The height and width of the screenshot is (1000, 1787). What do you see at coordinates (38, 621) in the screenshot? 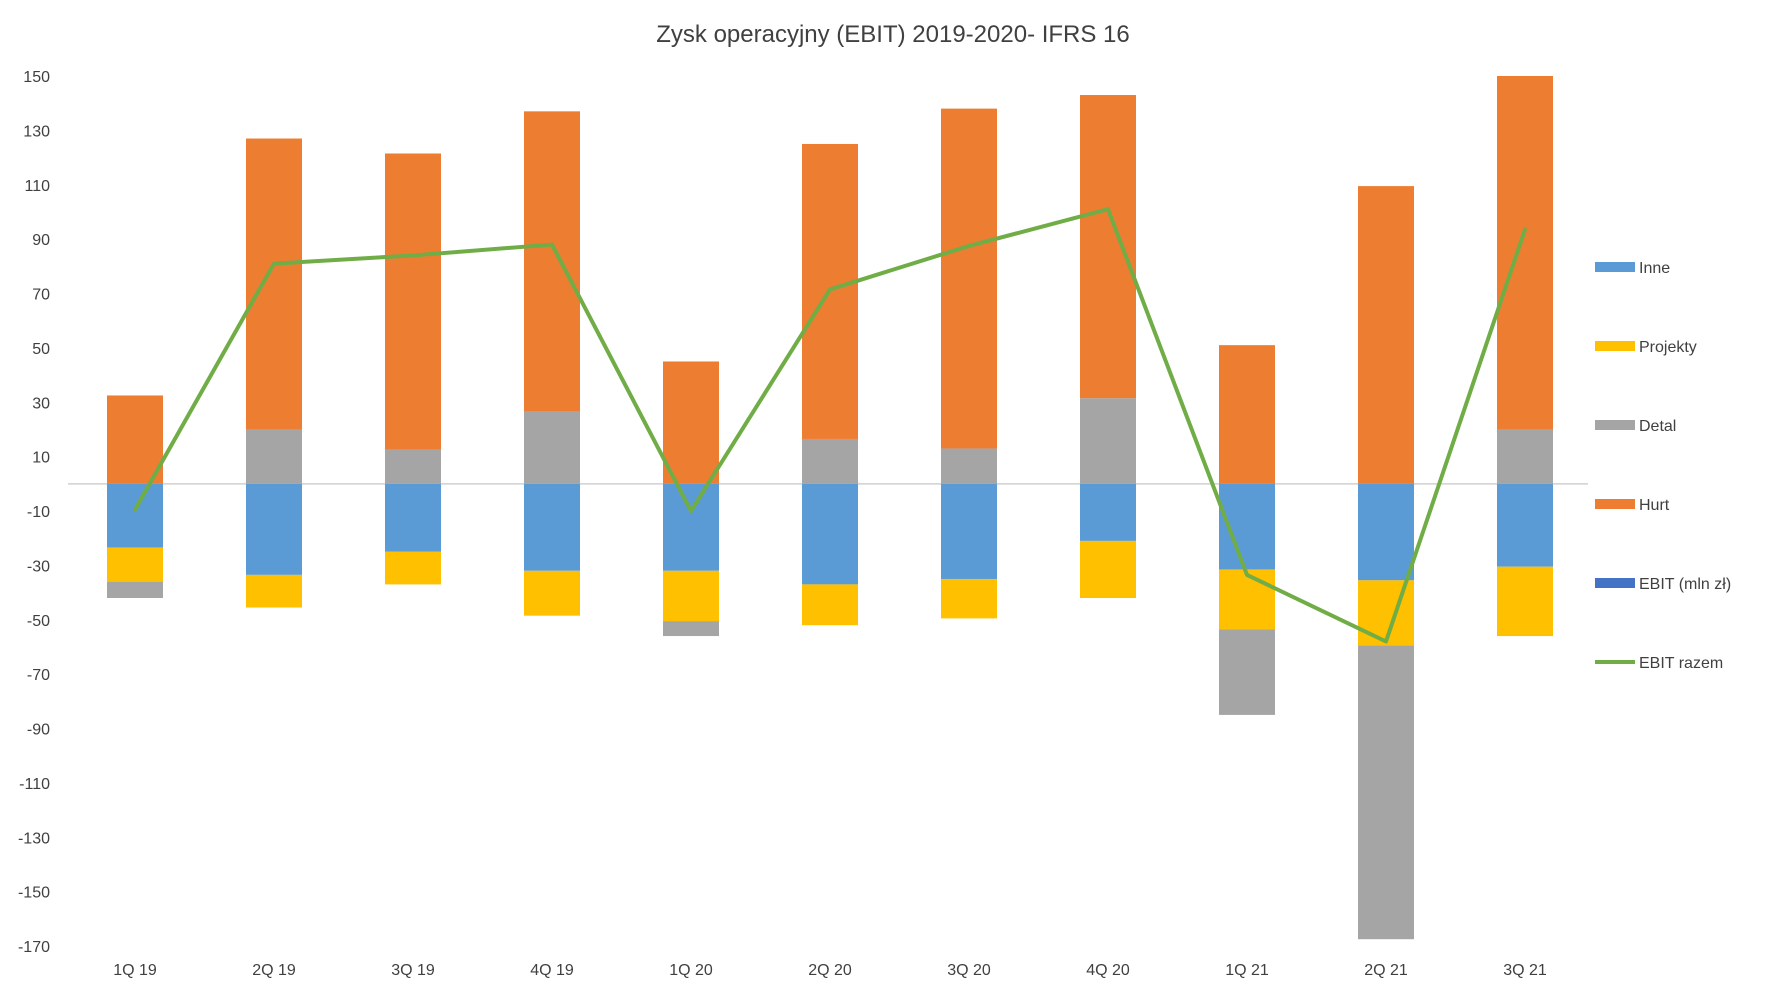
I see `y-tick-label: -50` at bounding box center [38, 621].